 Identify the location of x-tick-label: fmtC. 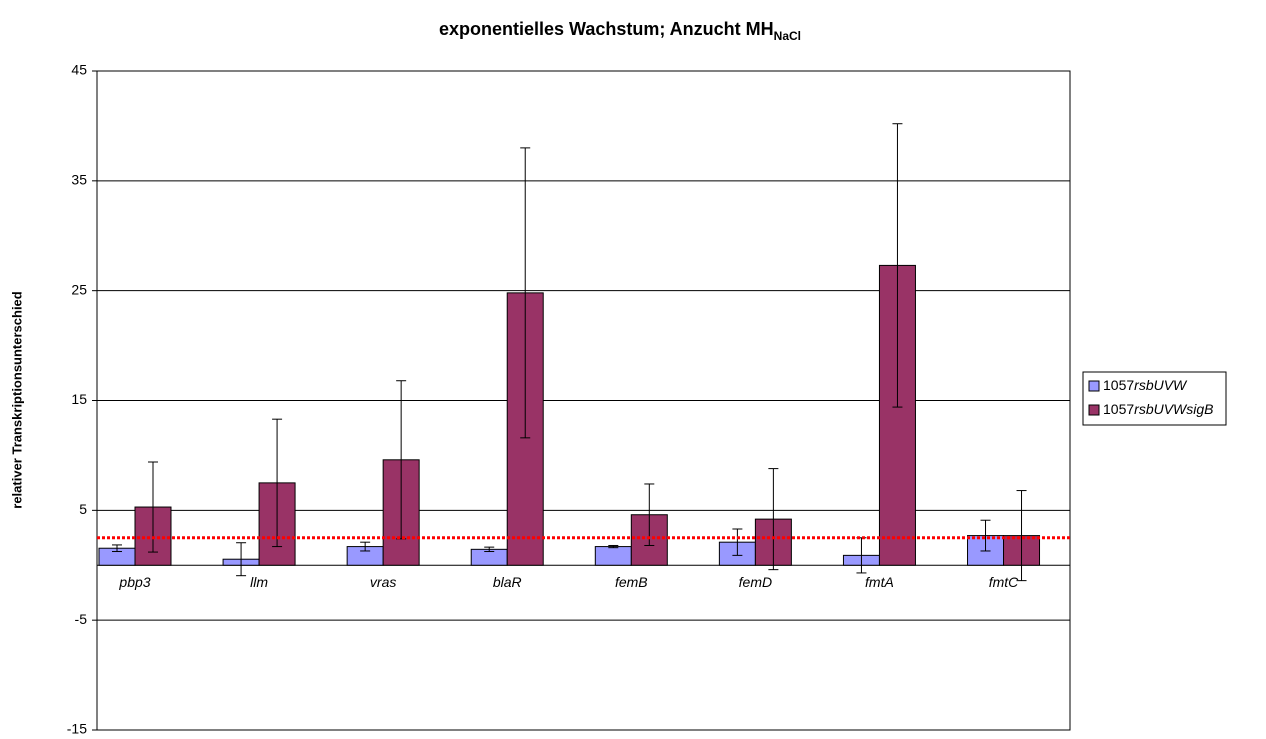
(1004, 582).